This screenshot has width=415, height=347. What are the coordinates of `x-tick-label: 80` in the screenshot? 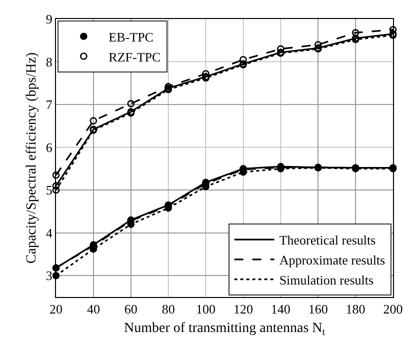 It's located at (168, 309).